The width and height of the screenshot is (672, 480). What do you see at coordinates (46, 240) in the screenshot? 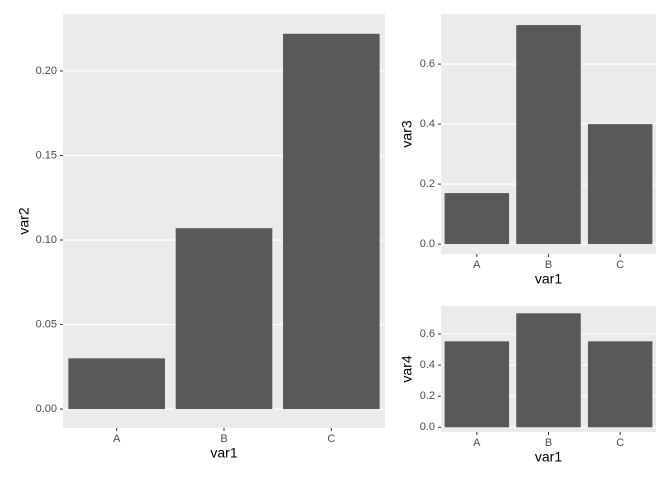
I see `y-tick-label: 0.10` at bounding box center [46, 240].